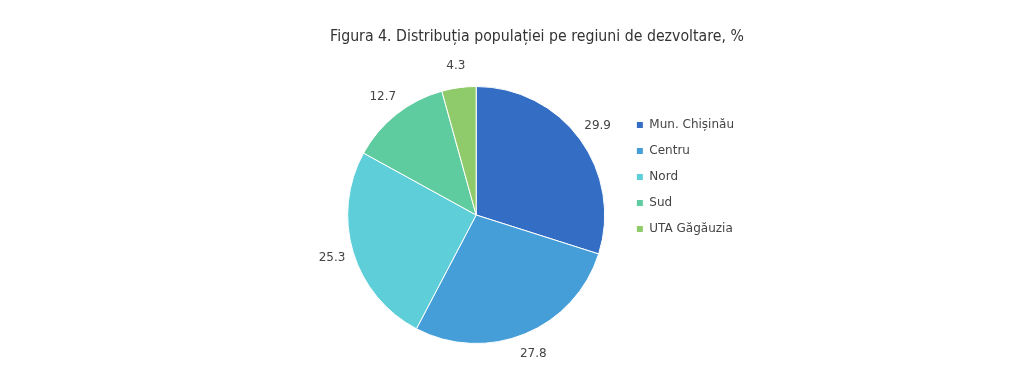 The width and height of the screenshot is (1024, 374). I want to click on legend-label: Nord, so click(664, 176).